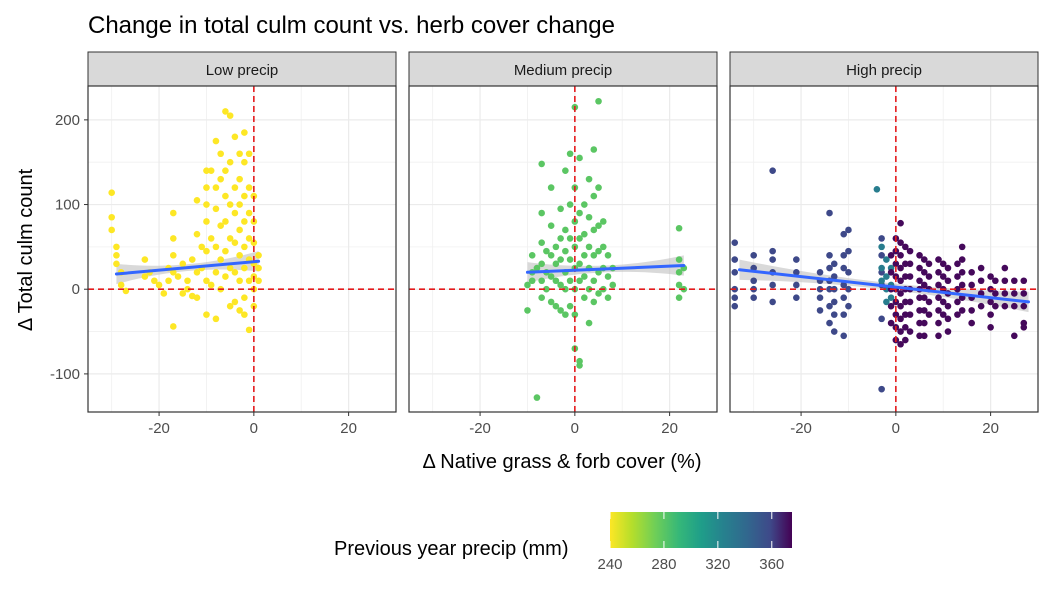  I want to click on legend-title: Previous year precip (mm), so click(451, 549).